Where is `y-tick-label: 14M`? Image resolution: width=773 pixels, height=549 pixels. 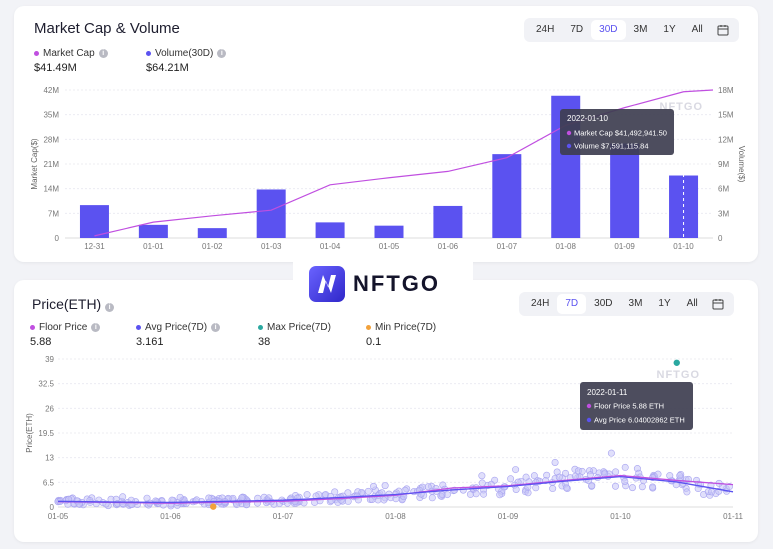 y-tick-label: 14M is located at coordinates (51, 189).